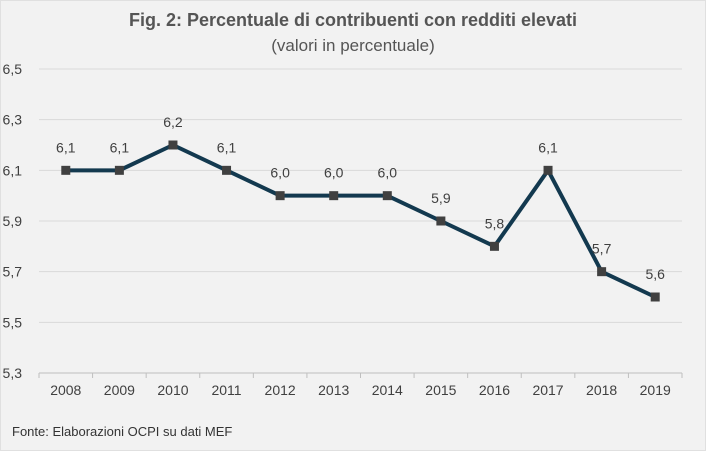 The width and height of the screenshot is (706, 451). I want to click on data-label: 6,2, so click(173, 122).